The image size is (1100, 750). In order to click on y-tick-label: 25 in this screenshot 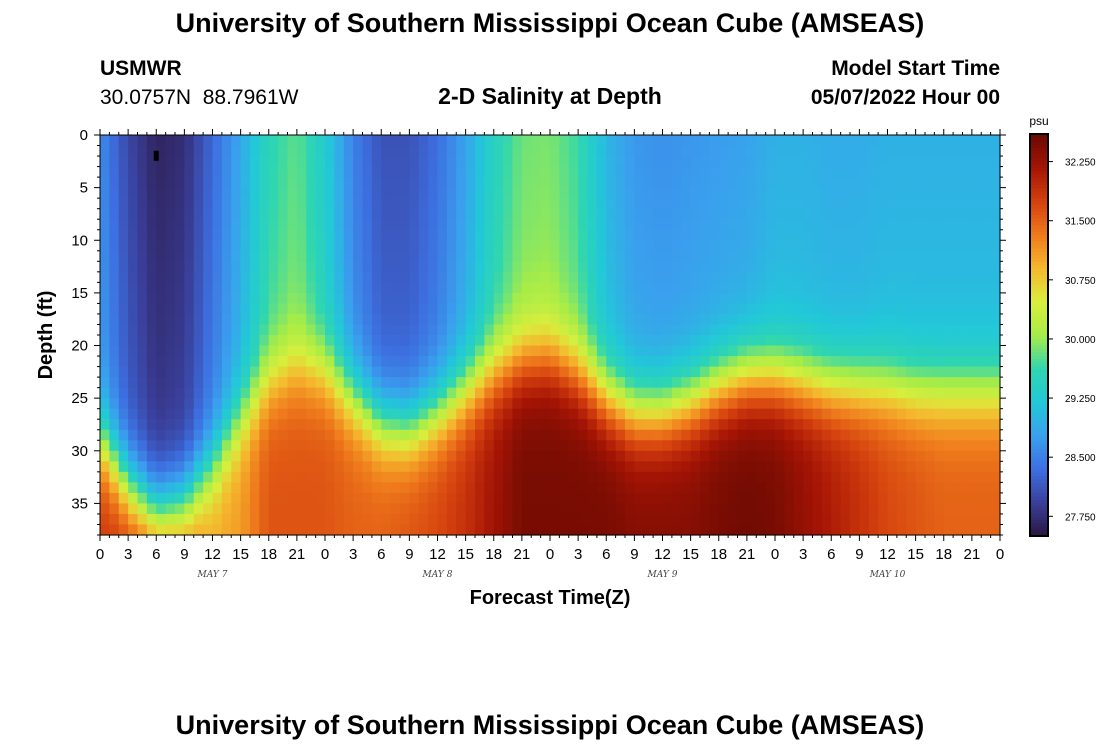, I will do `click(79, 398)`.